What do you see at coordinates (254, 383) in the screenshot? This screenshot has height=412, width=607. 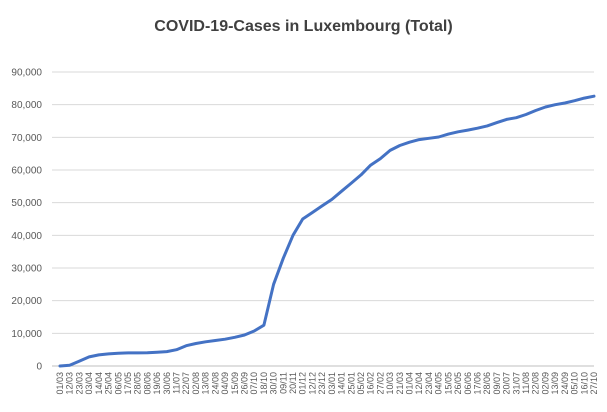 I see `x-tick-label: 07/10` at bounding box center [254, 383].